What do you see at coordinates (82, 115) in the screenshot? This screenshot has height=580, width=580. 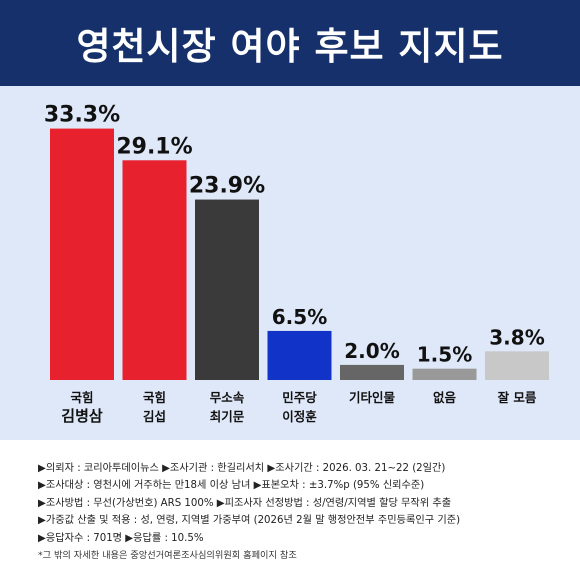 I see `data-label: 33.3%` at bounding box center [82, 115].